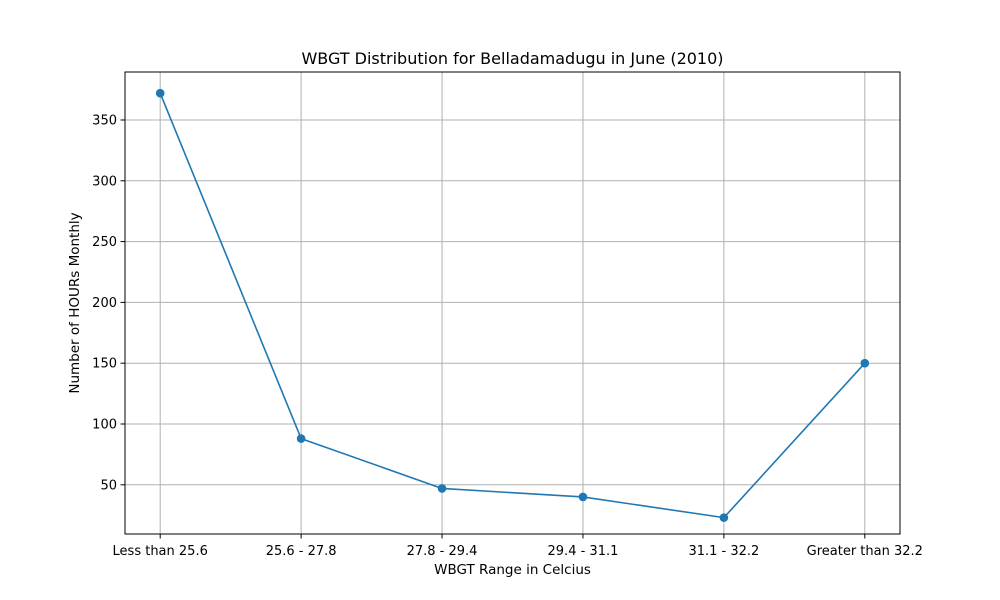  I want to click on y-tick-label: 250, so click(104, 242).